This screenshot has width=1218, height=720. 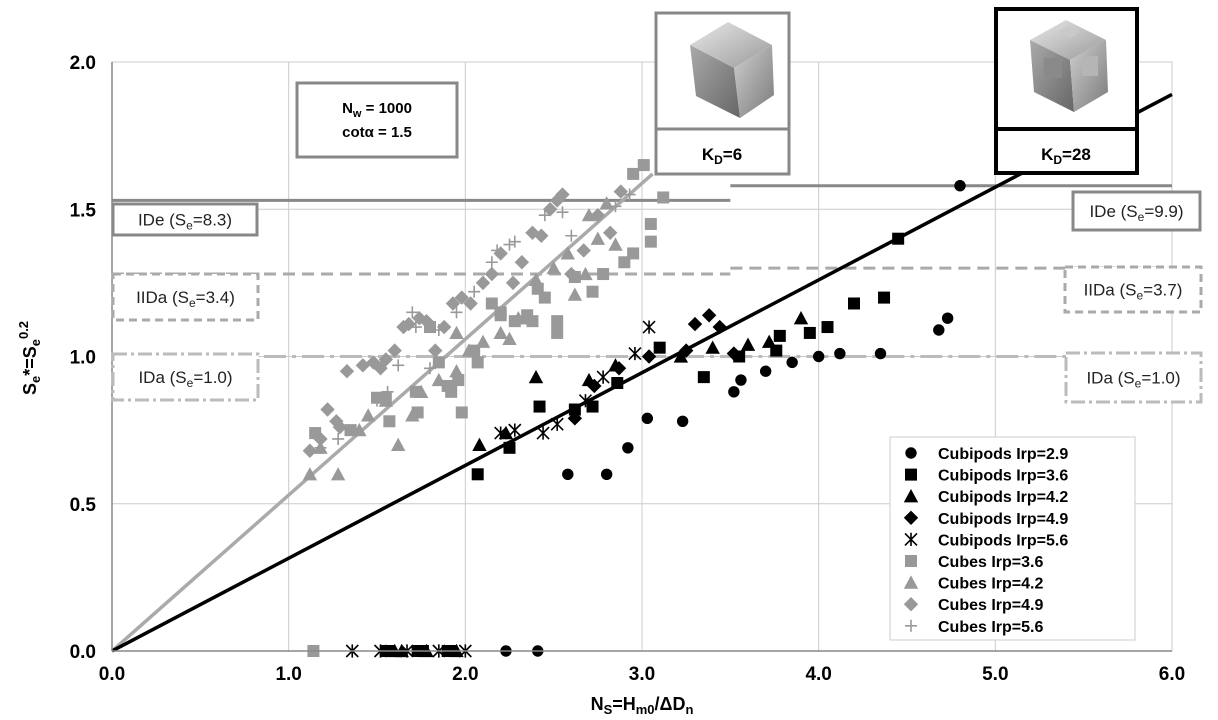 I want to click on kd6-box: KD=6, so click(x=722, y=93).